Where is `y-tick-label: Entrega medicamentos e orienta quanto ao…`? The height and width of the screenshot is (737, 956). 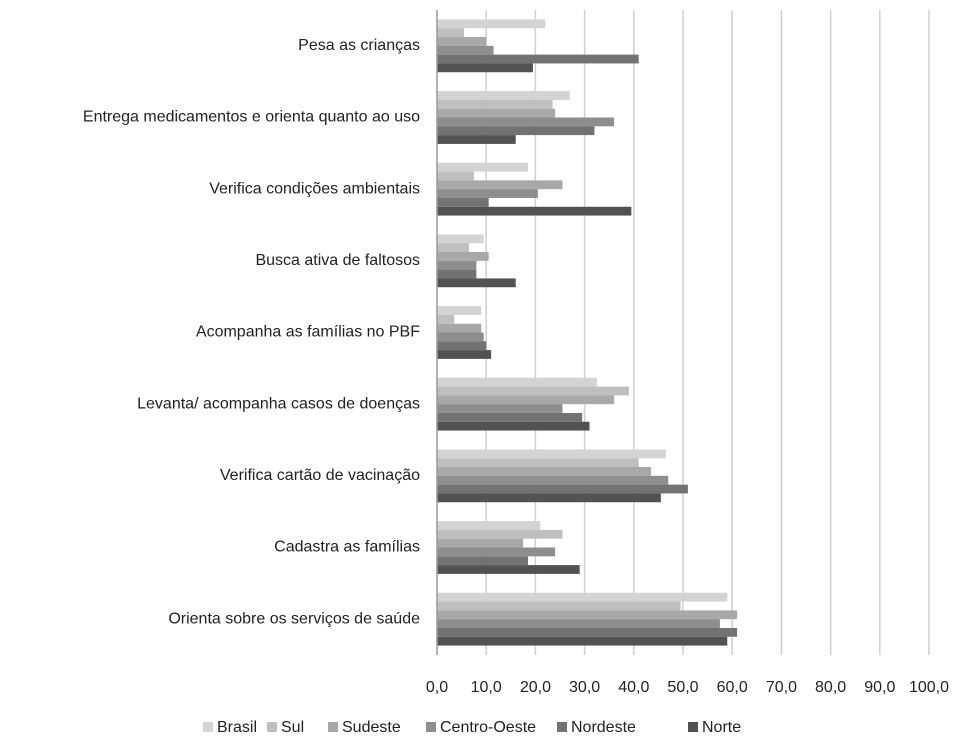
y-tick-label: Entrega medicamentos e orienta quanto ao… is located at coordinates (251, 117).